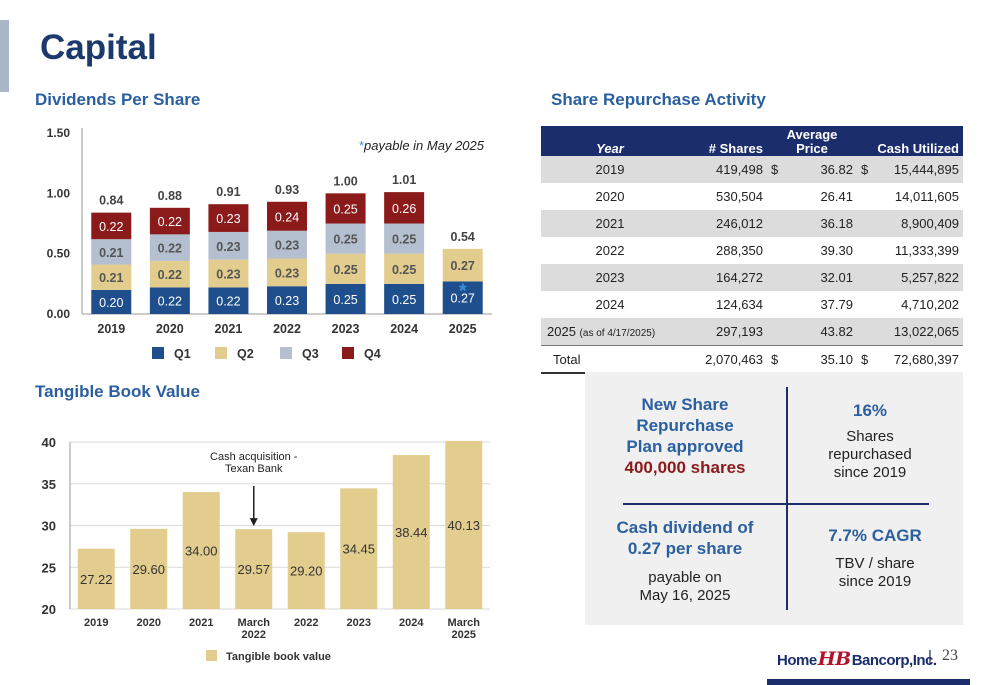 The width and height of the screenshot is (1000, 685). I want to click on cagr-line2: since 2019, so click(875, 581).